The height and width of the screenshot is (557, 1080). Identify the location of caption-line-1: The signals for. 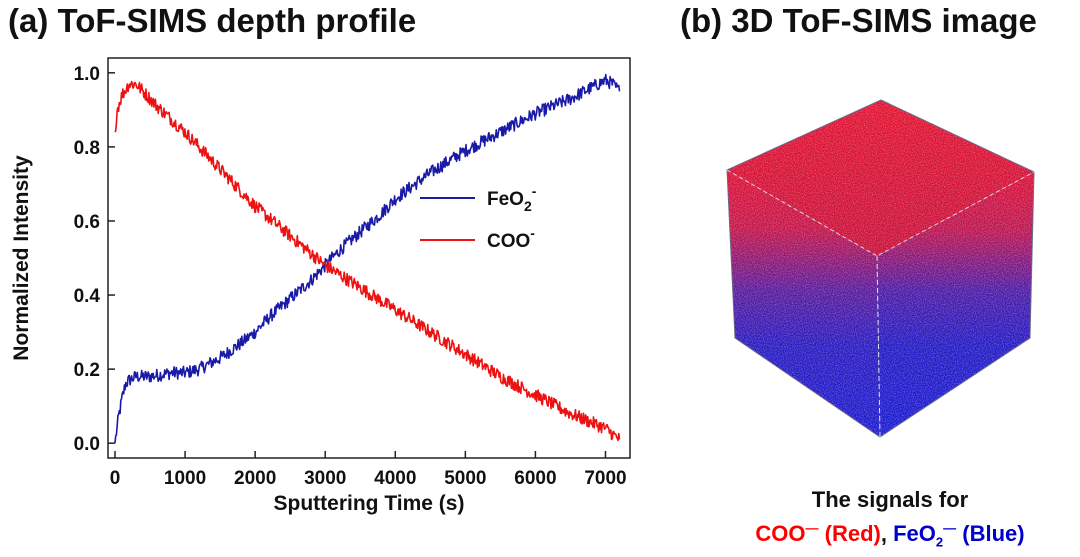
(890, 499).